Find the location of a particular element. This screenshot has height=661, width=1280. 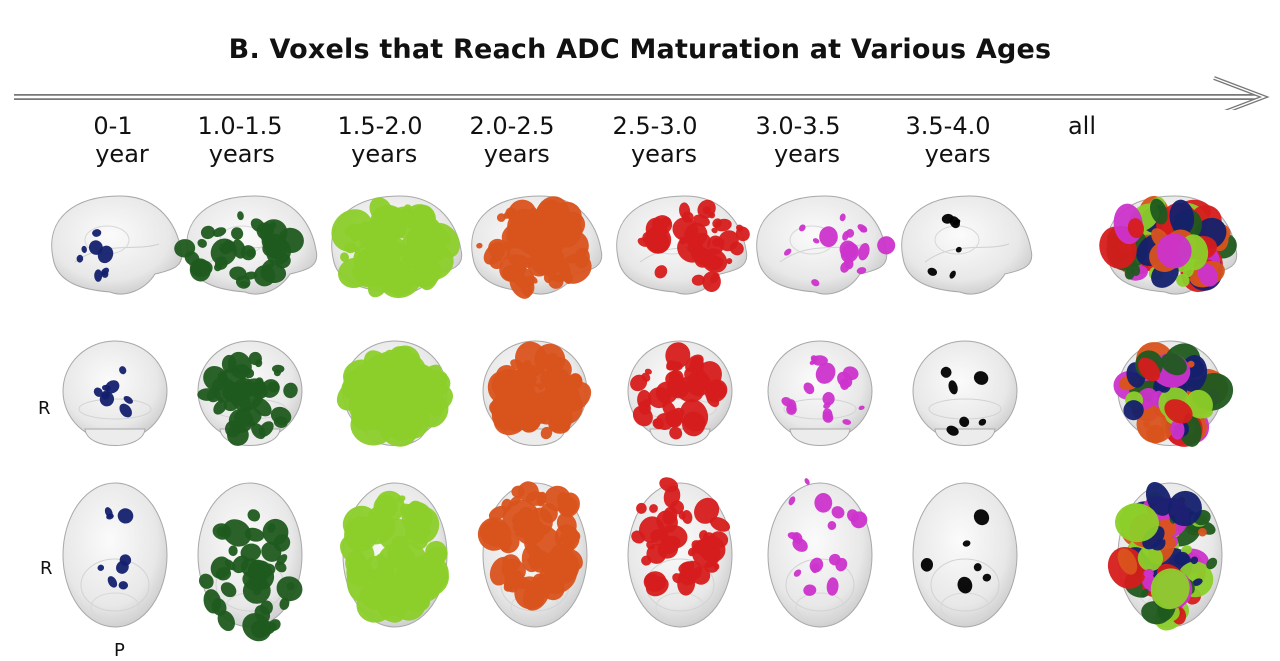

age-label-range: 0-1 is located at coordinates (113, 126).